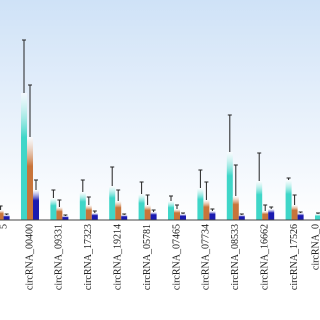 The height and width of the screenshot is (320, 320). I want to click on x-tick-label: circRNA_17323, so click(88, 257).